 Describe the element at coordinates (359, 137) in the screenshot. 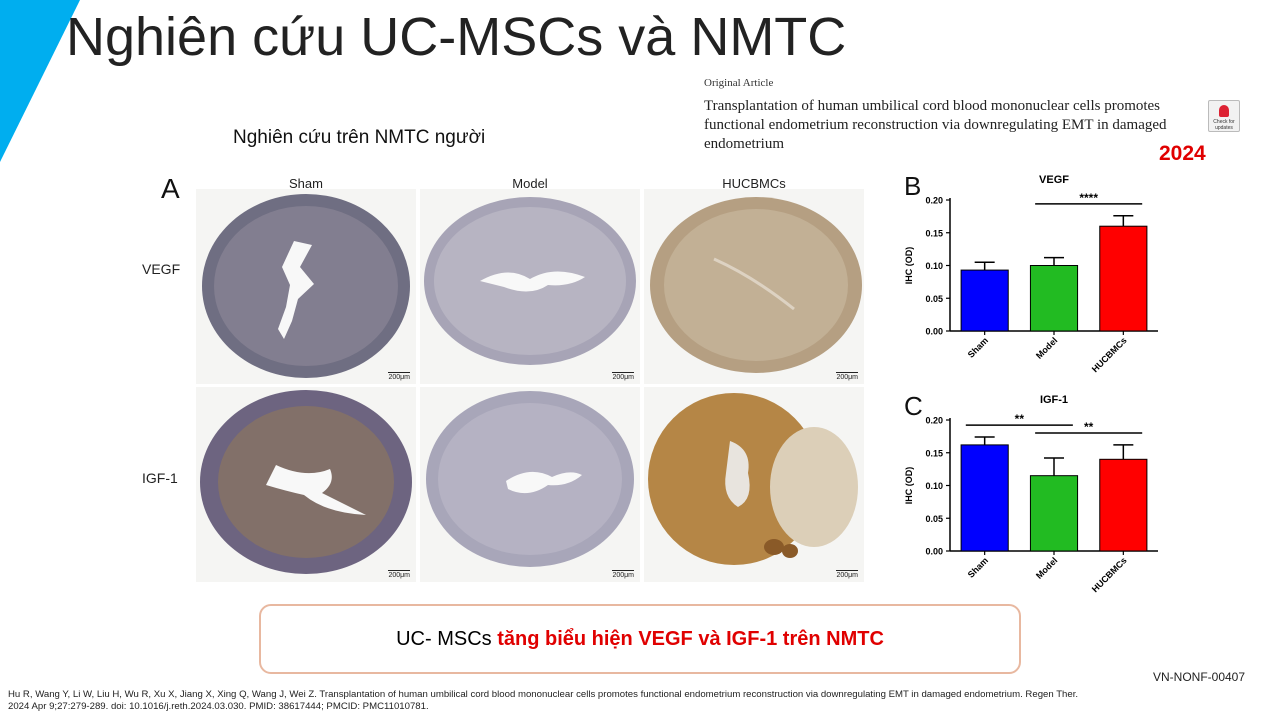

I see `study-subtitle: Nghiên cứu trên NMTC người` at that location.